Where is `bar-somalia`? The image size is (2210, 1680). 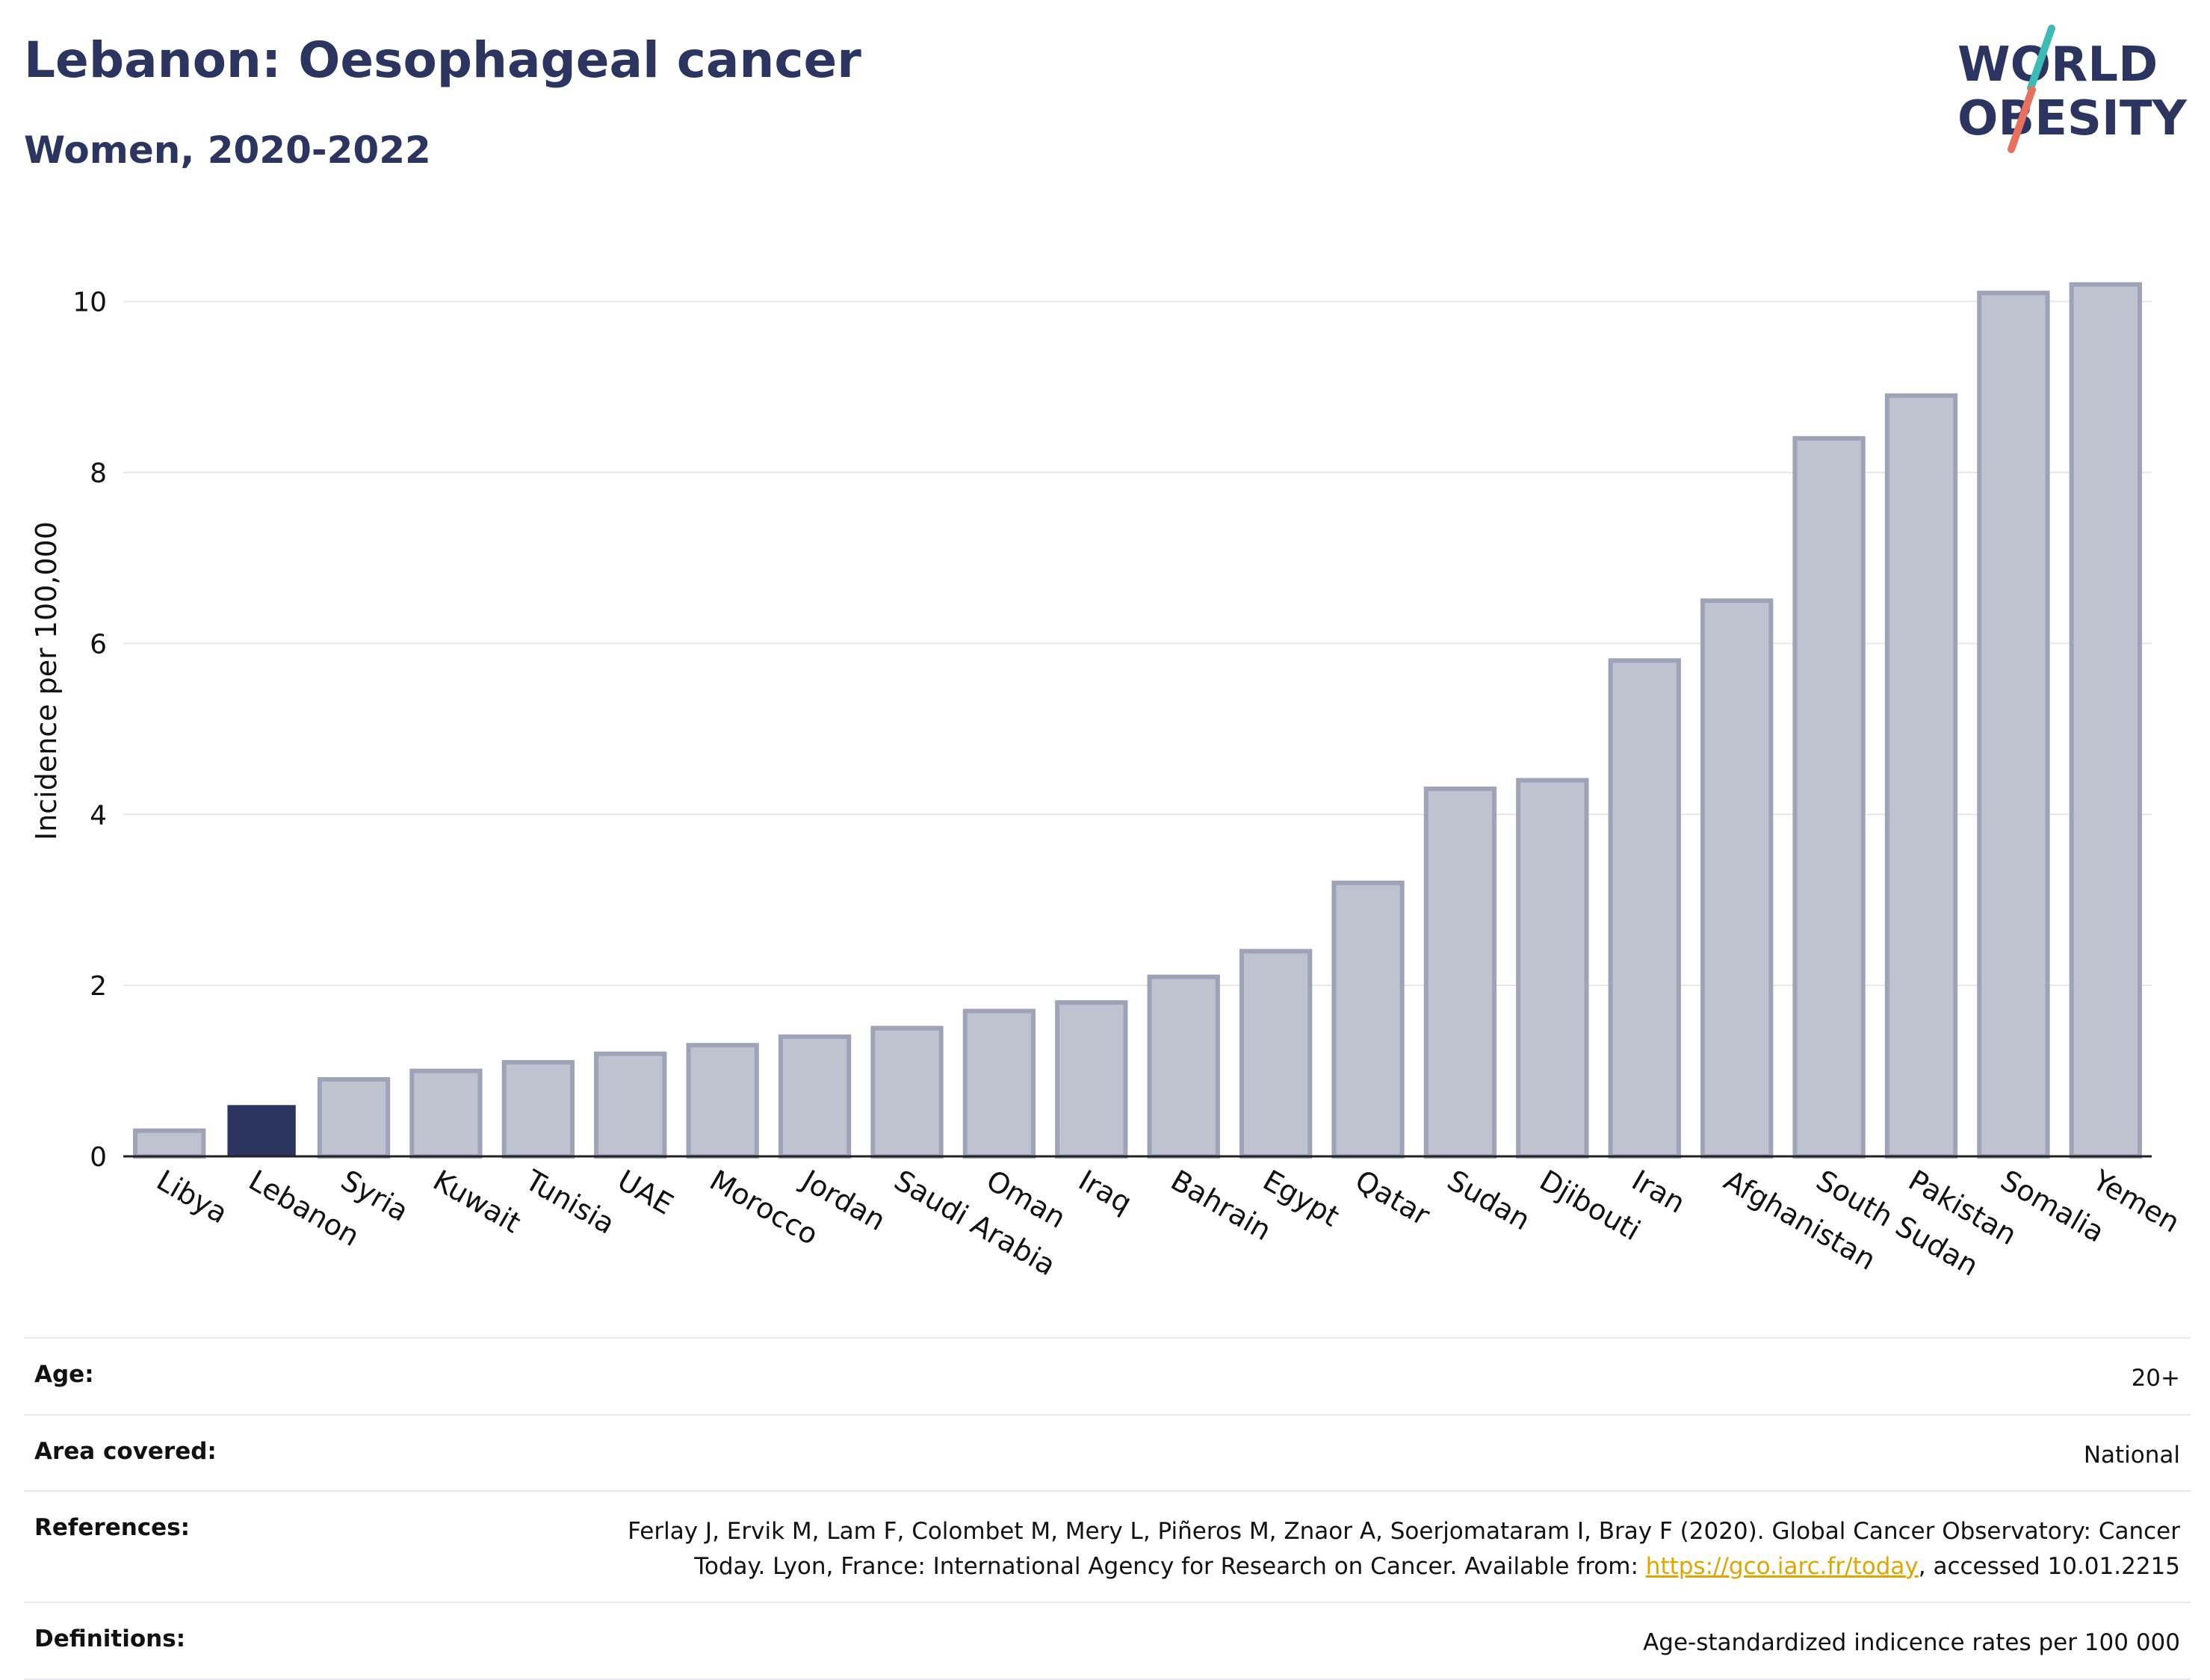
bar-somalia is located at coordinates (2013, 725).